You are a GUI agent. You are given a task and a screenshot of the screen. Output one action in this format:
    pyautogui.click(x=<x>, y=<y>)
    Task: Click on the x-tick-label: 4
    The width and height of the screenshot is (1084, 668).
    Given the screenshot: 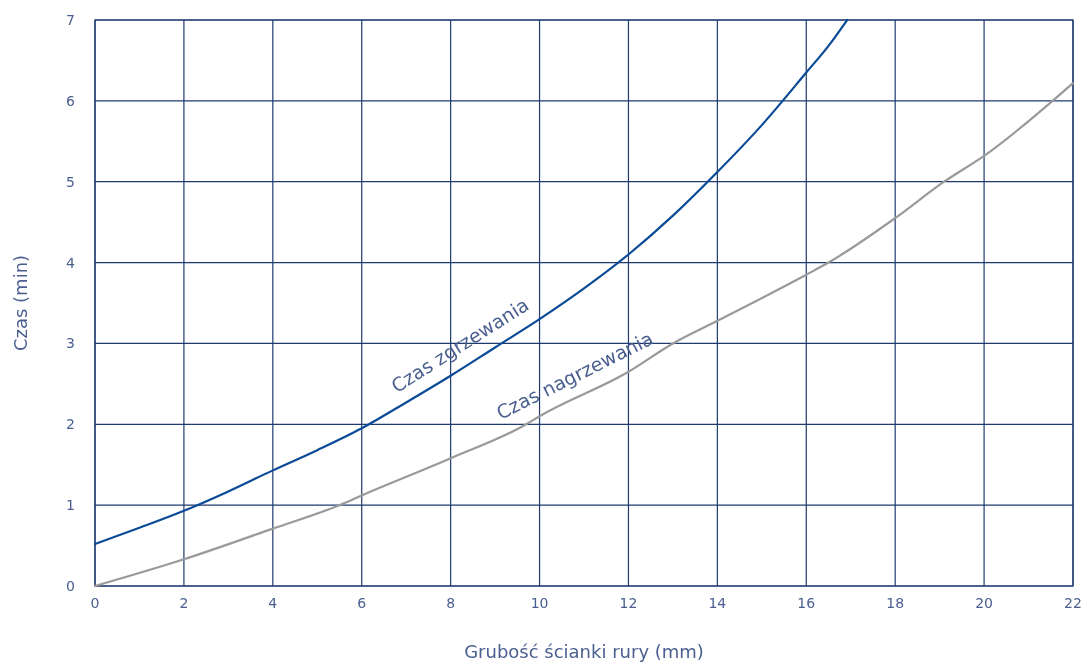 What is the action you would take?
    pyautogui.click(x=273, y=603)
    